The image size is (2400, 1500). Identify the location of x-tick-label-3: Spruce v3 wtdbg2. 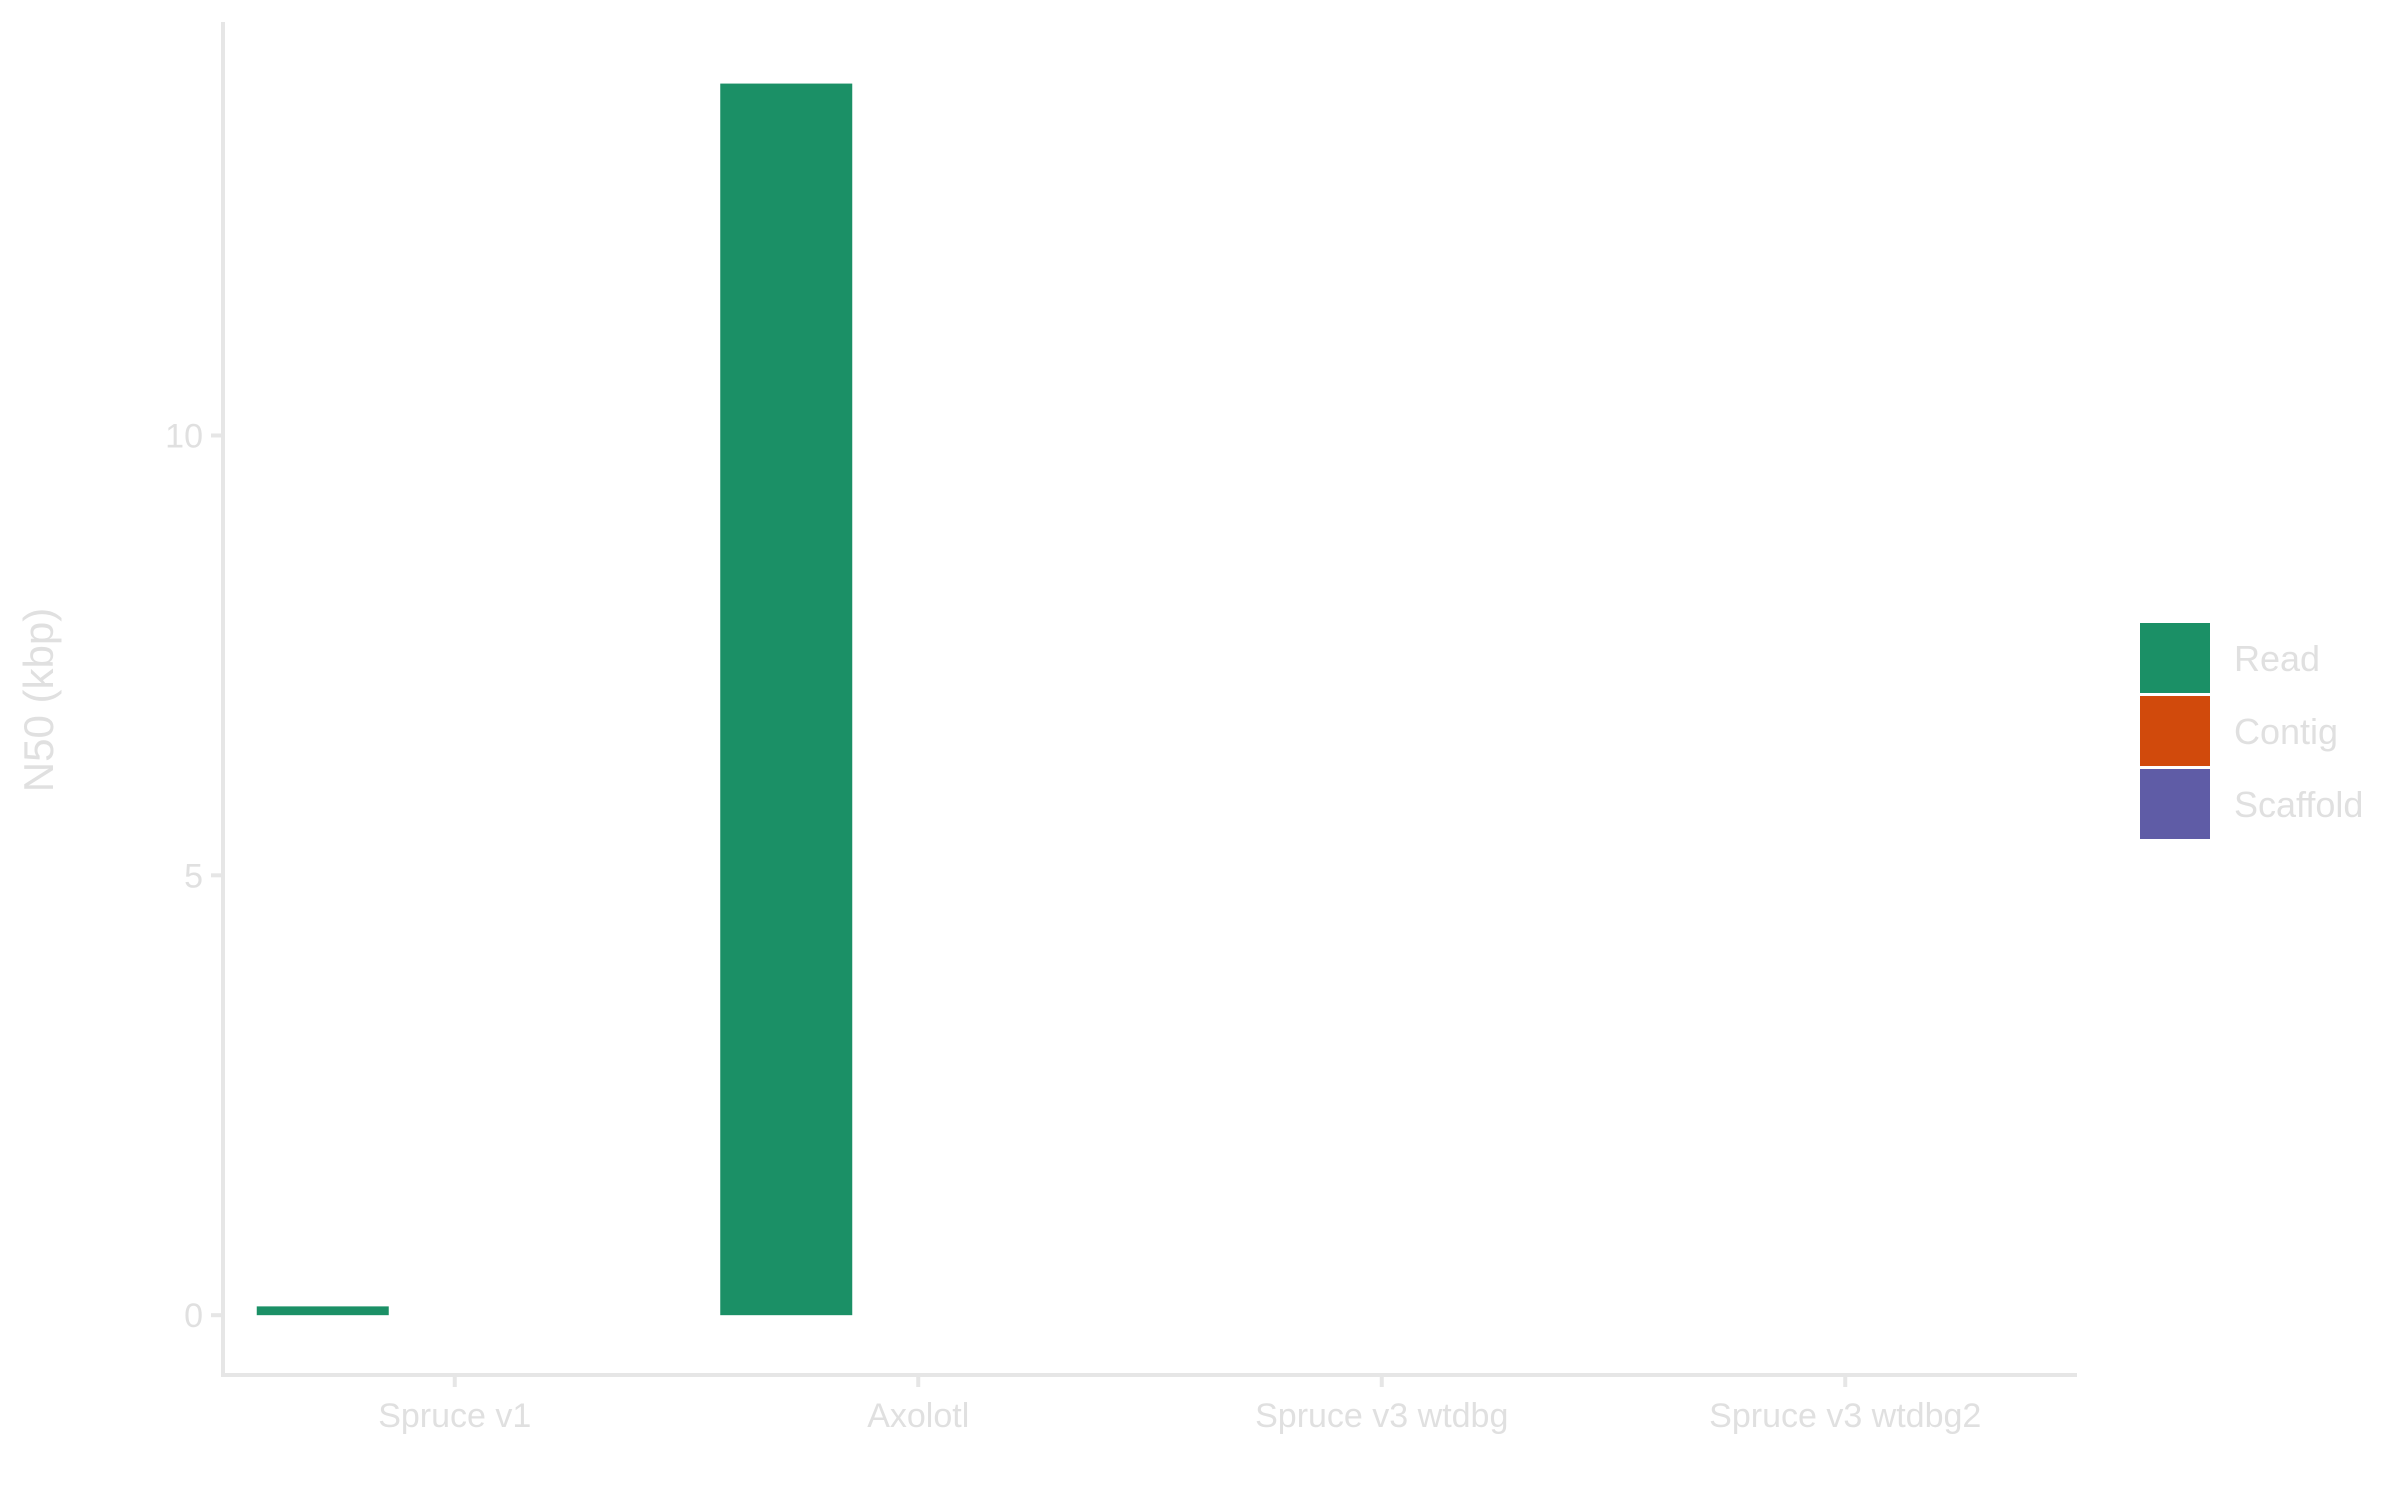
(1845, 1416).